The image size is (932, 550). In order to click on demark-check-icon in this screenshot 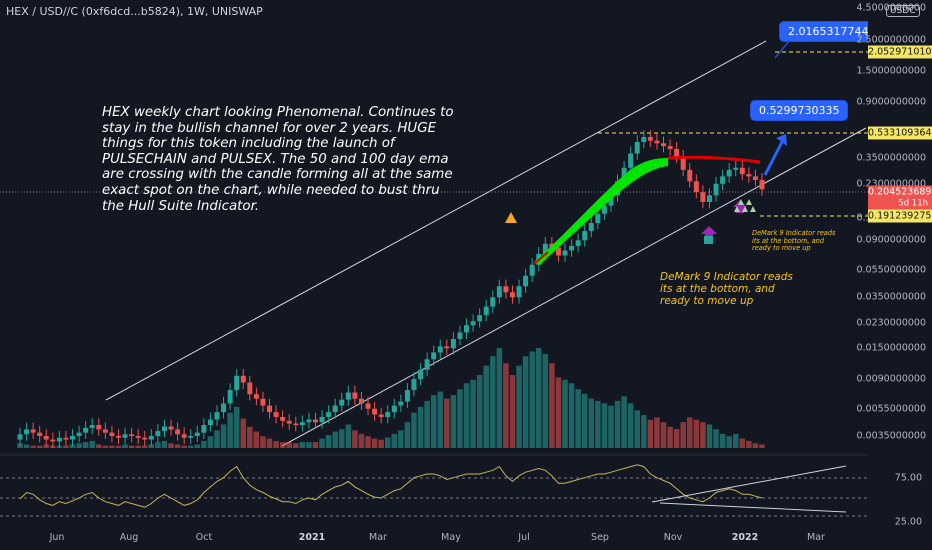, I will do `click(708, 240)`.